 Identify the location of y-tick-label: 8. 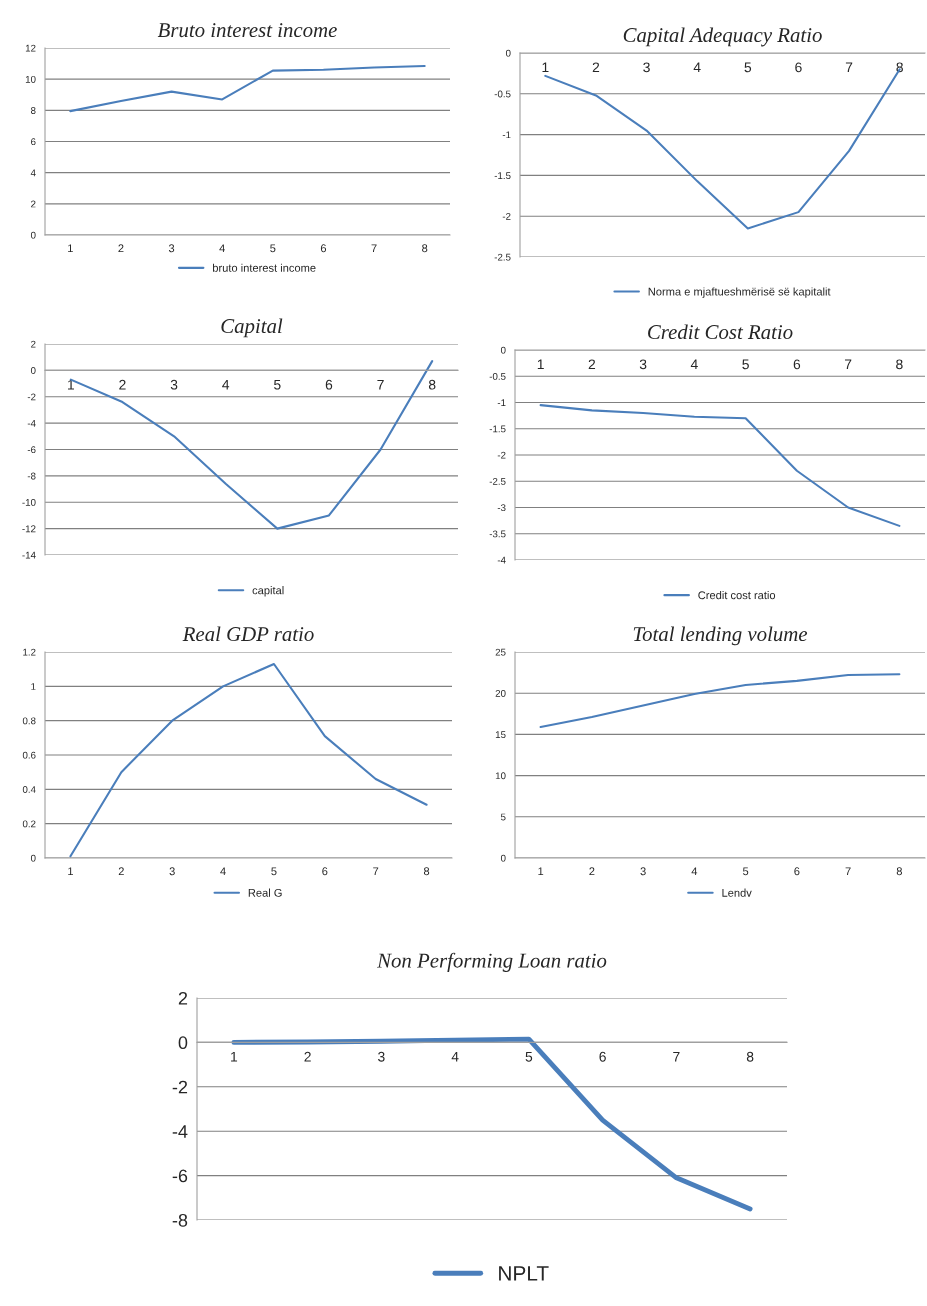
(33, 110).